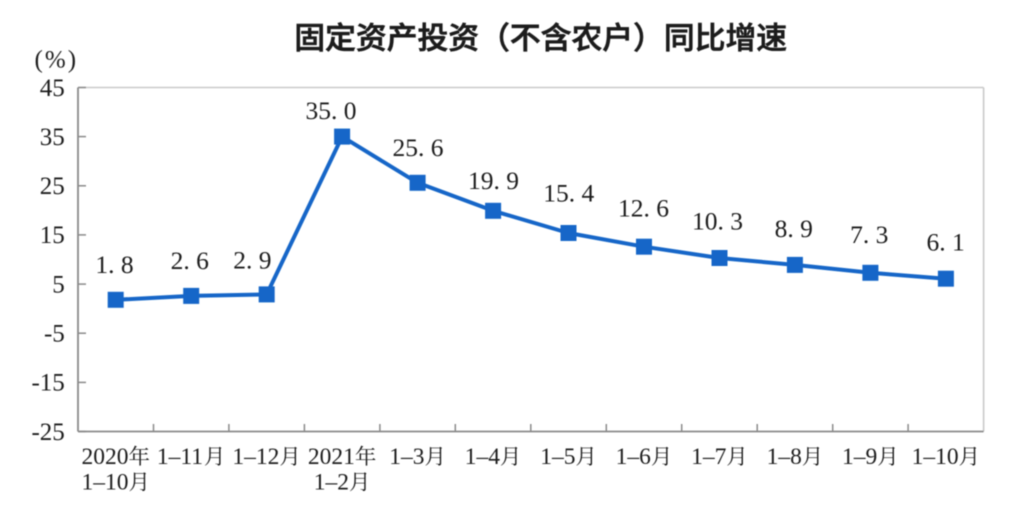 The height and width of the screenshot is (520, 1017). What do you see at coordinates (331, 457) in the screenshot?
I see `svg-text: 2021` at bounding box center [331, 457].